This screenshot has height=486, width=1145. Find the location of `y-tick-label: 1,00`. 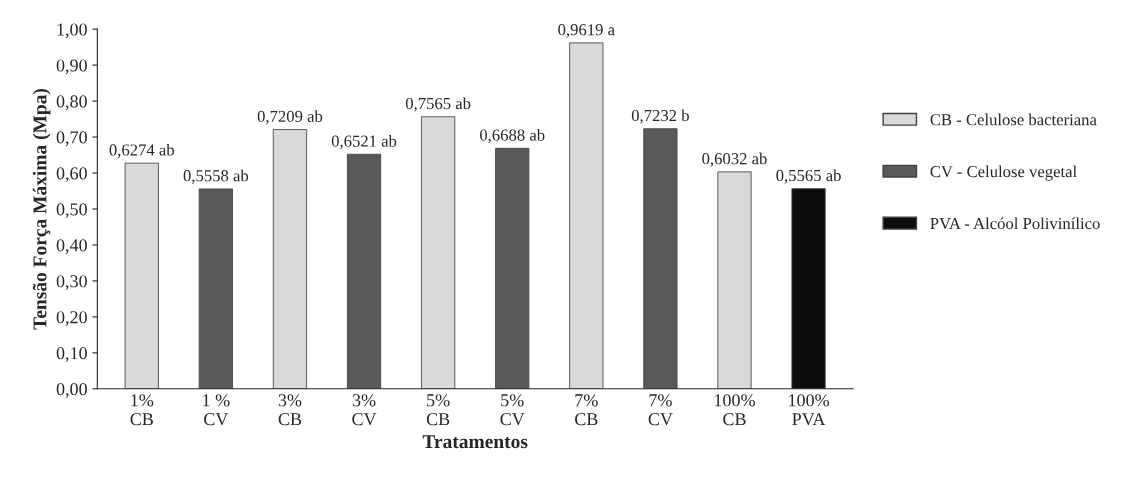

y-tick-label: 1,00 is located at coordinates (72, 31).